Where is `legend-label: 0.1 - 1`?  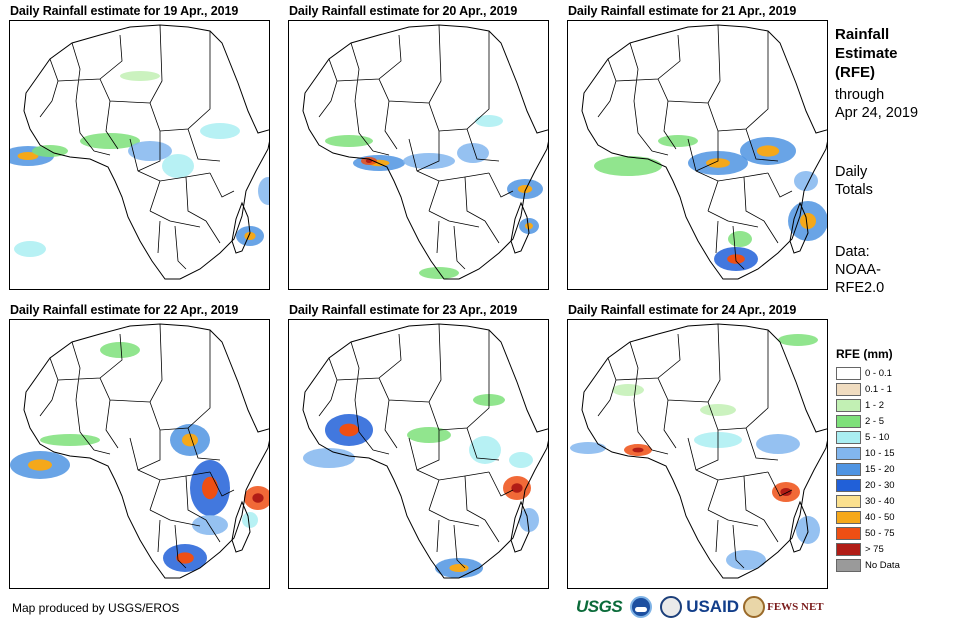 legend-label: 0.1 - 1 is located at coordinates (878, 389).